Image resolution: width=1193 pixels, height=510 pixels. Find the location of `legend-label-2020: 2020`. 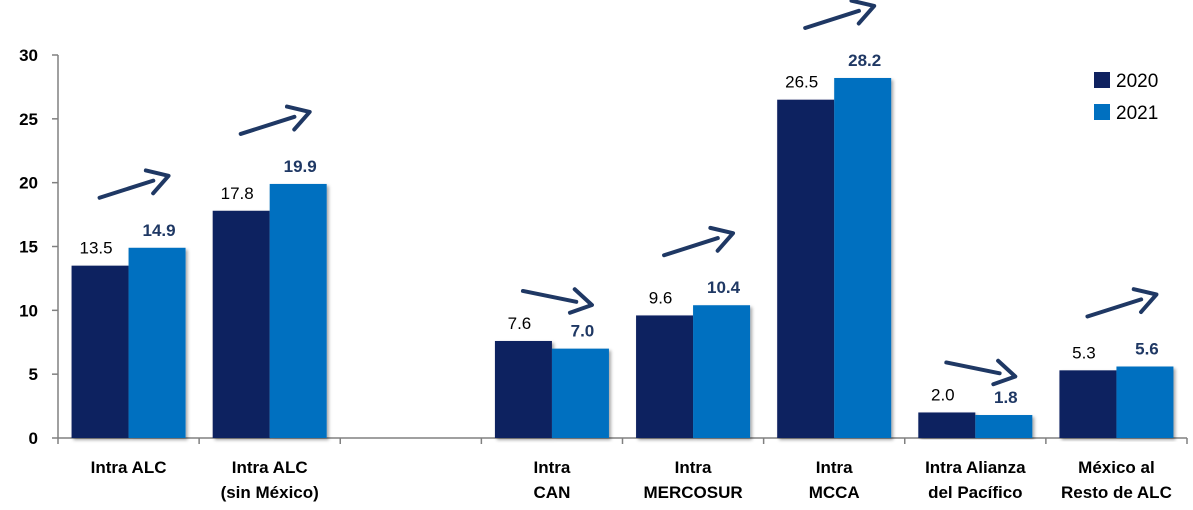

legend-label-2020: 2020 is located at coordinates (1137, 81).